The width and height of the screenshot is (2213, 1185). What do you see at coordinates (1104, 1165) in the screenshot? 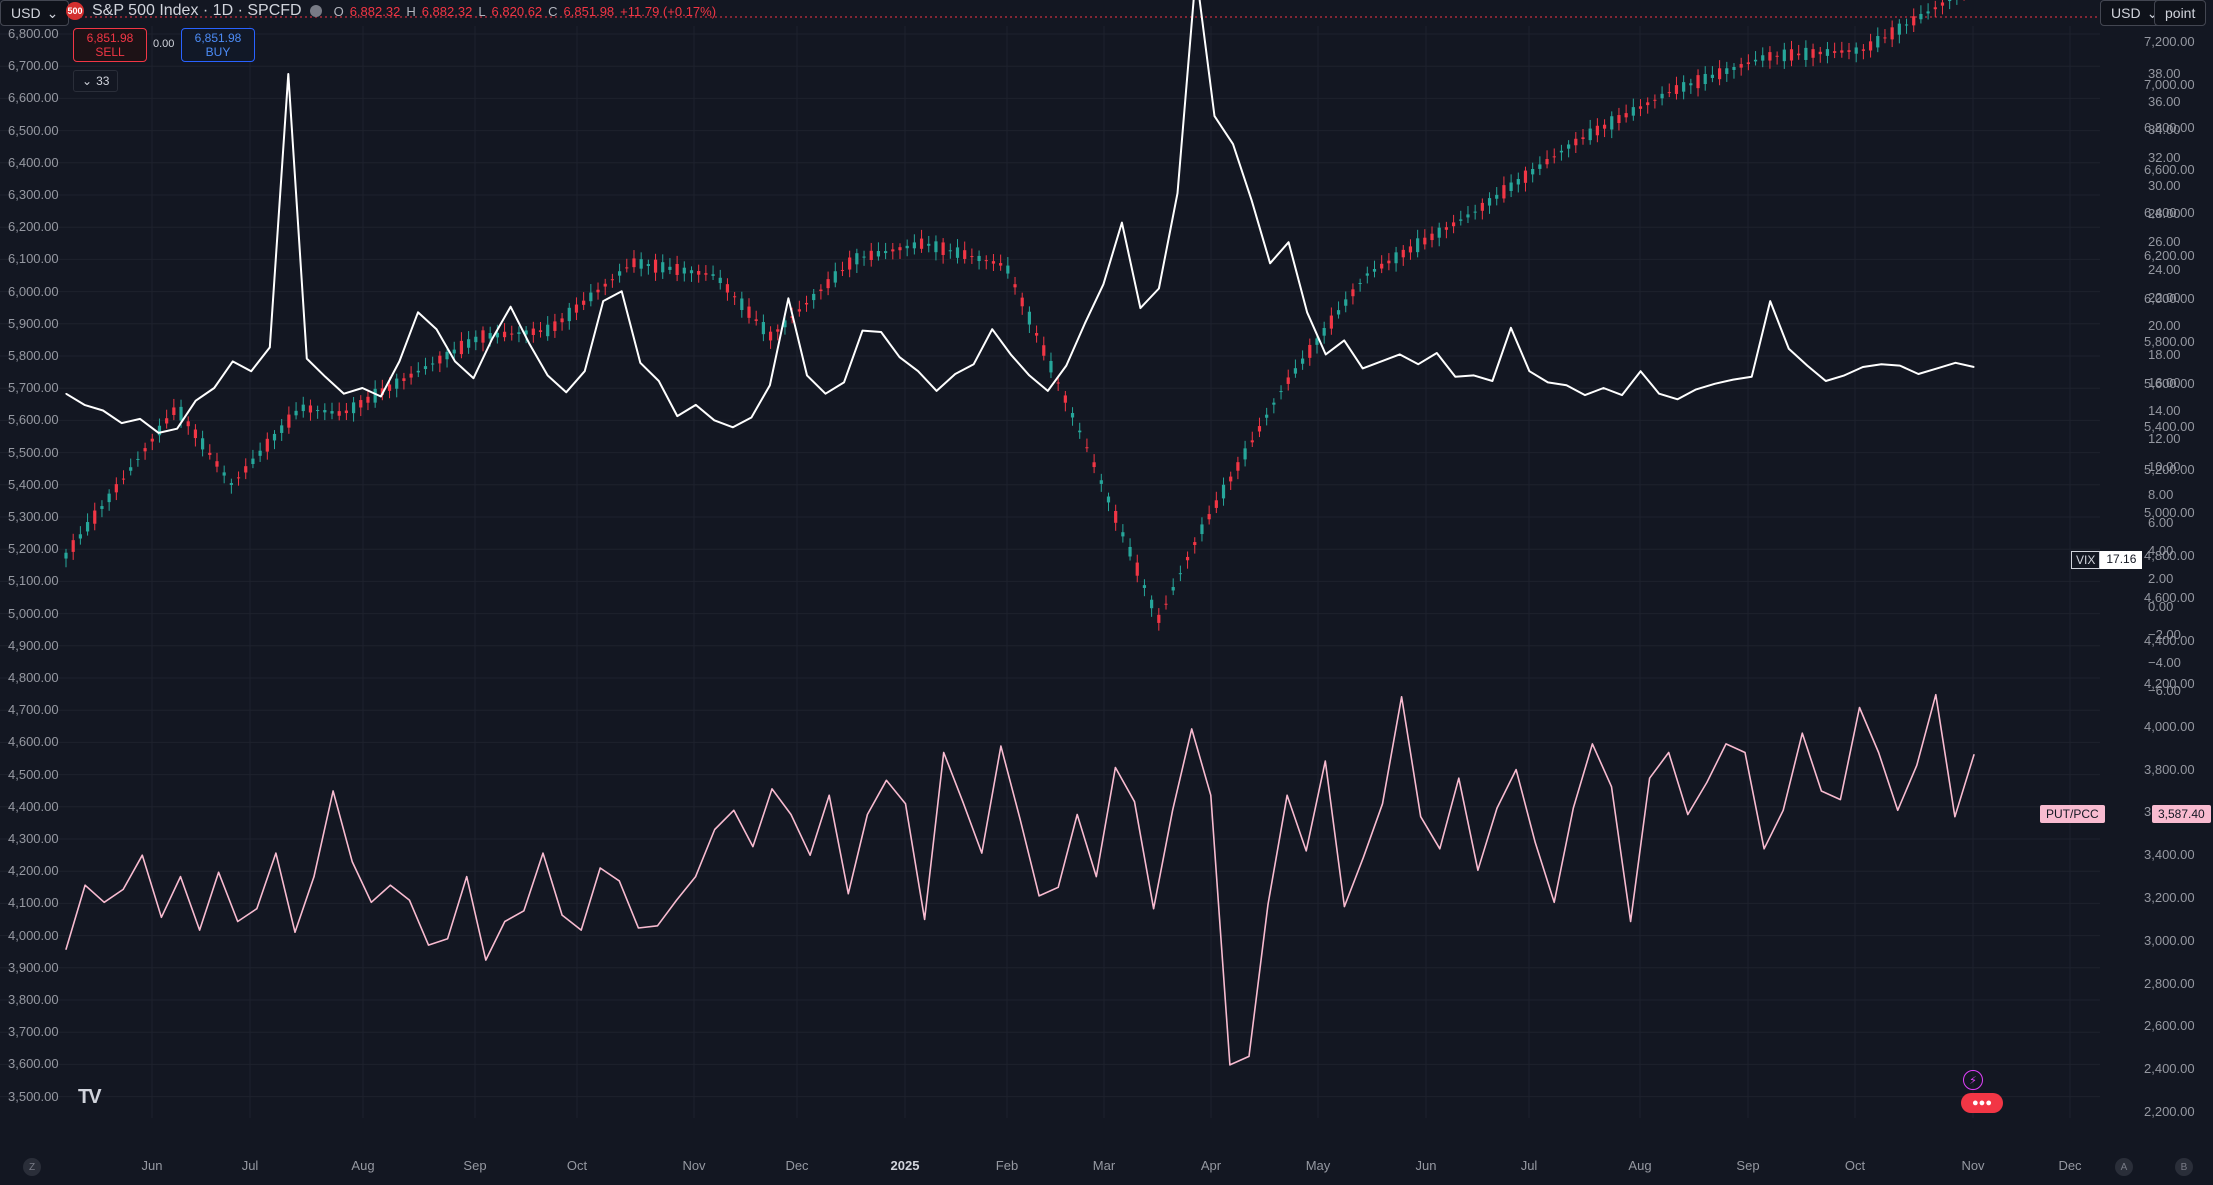
I see `time-tick-label: Mar` at bounding box center [1104, 1165].